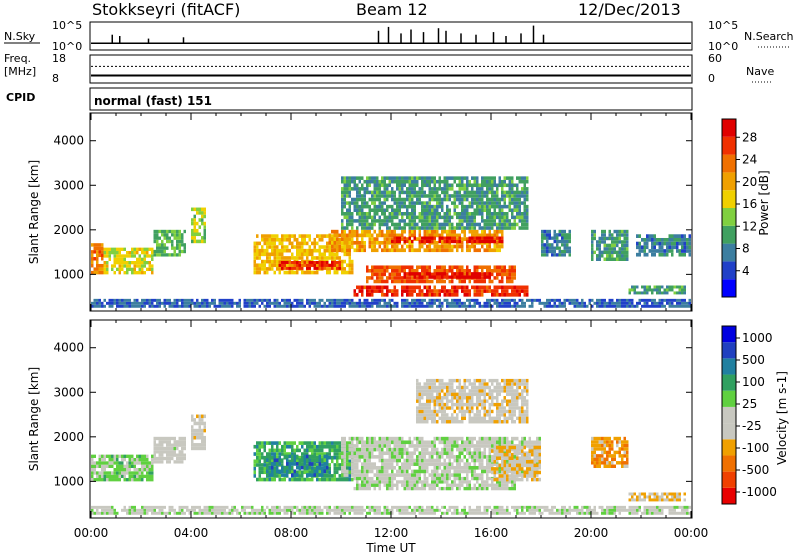  I want to click on station-title: Stokkseyri (fitACF), so click(166, 9).